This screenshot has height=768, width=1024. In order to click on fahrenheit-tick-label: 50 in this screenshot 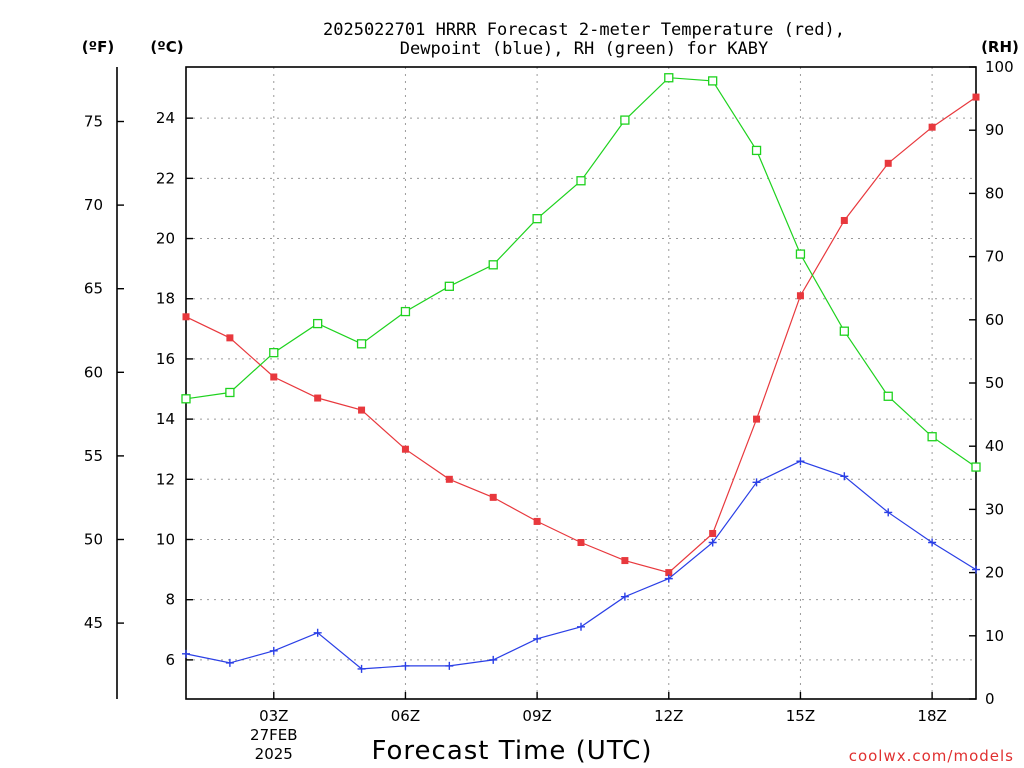, I will do `click(93, 539)`.